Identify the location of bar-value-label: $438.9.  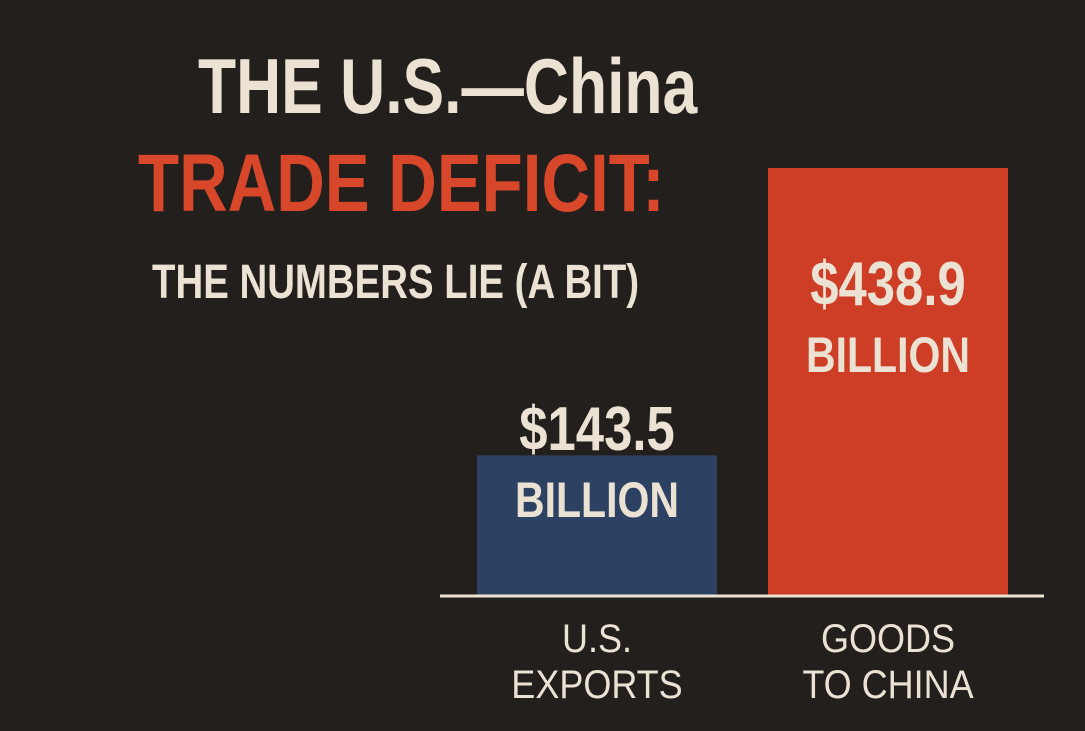
(887, 284).